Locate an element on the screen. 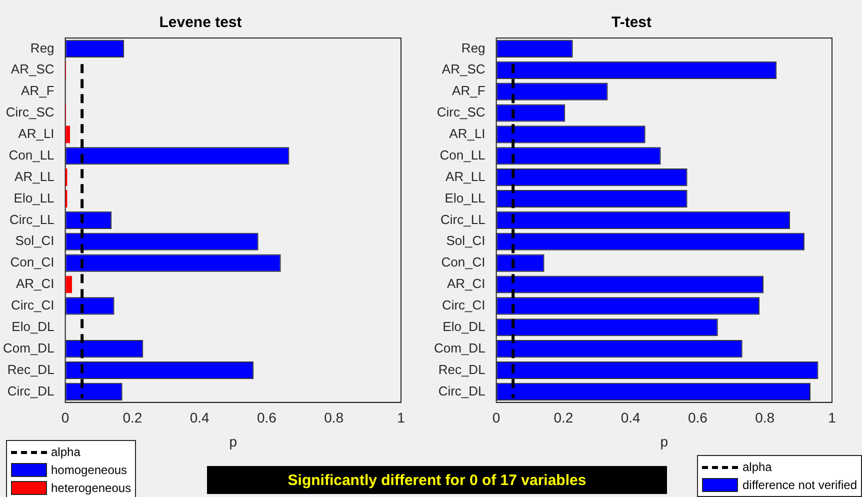 The image size is (862, 497). text: Significantly different for 0 of 17 variables is located at coordinates (437, 480).